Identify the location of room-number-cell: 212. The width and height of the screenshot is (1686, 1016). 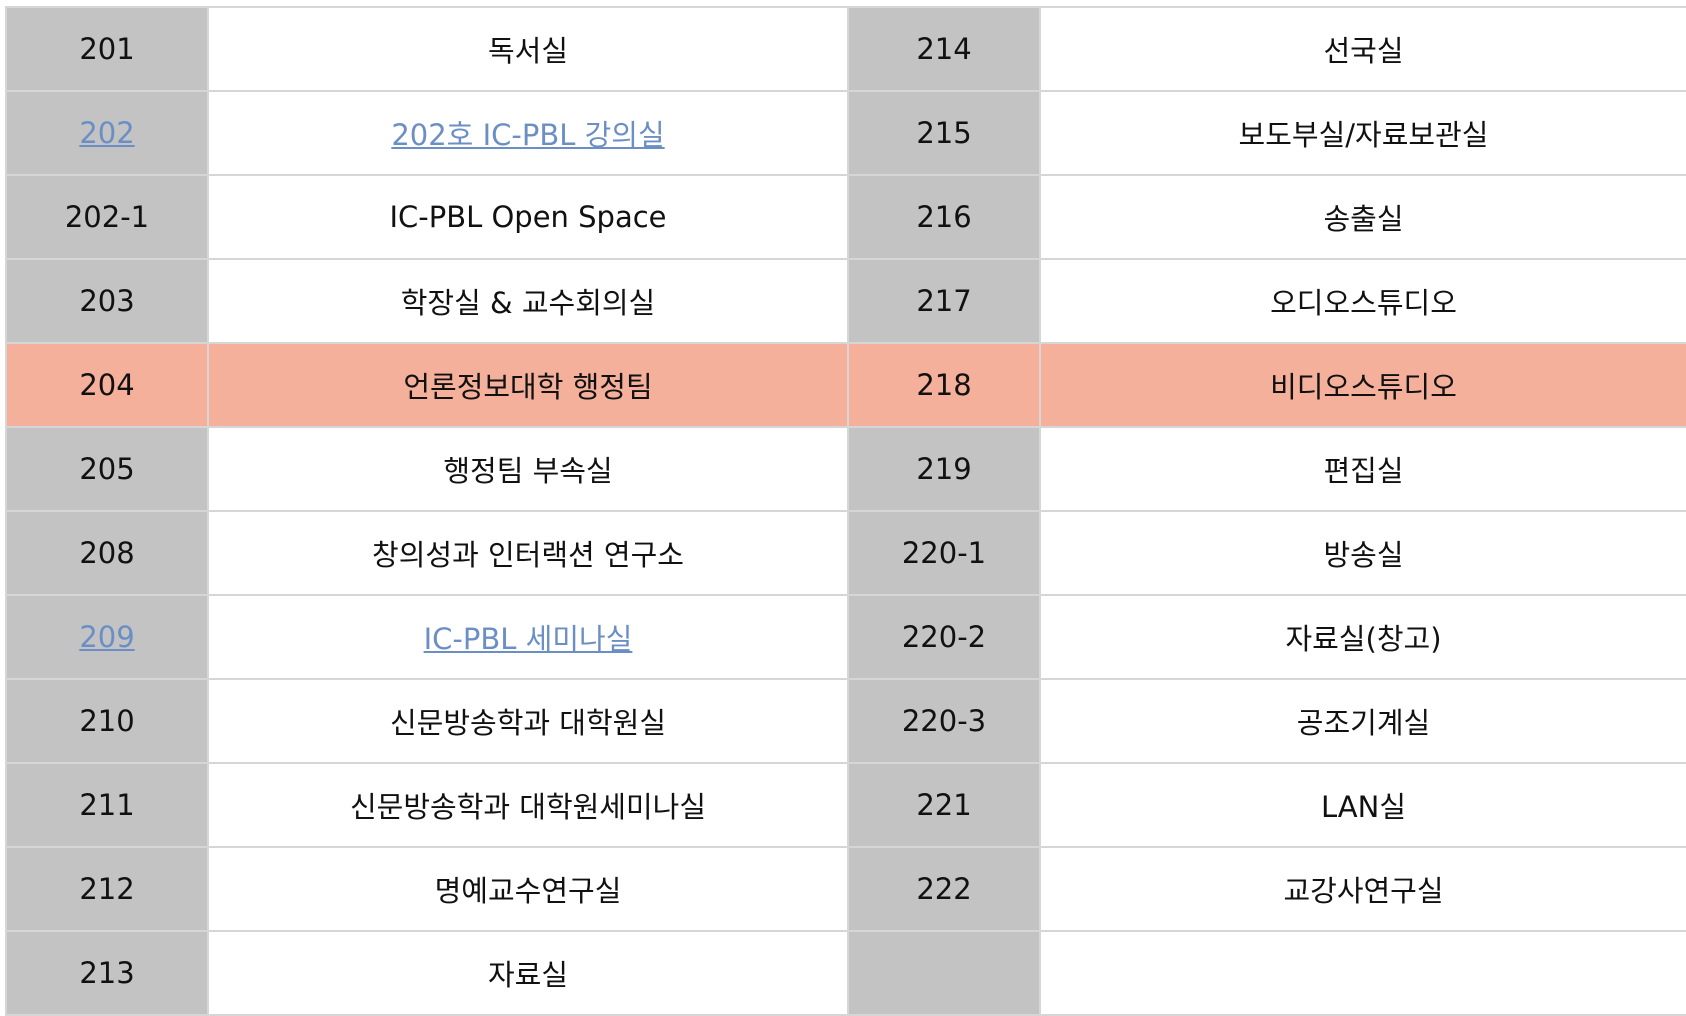
(107, 889).